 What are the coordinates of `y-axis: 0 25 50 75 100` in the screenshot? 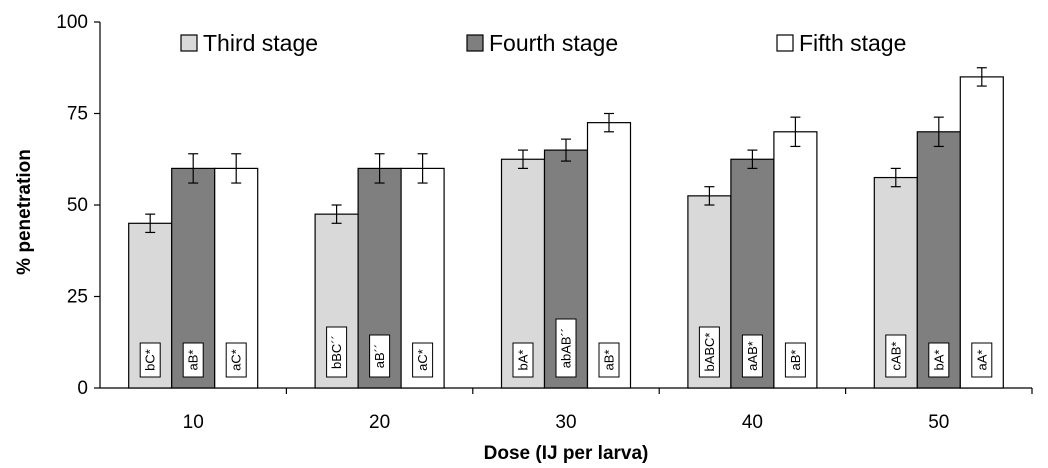 It's located at (78, 205).